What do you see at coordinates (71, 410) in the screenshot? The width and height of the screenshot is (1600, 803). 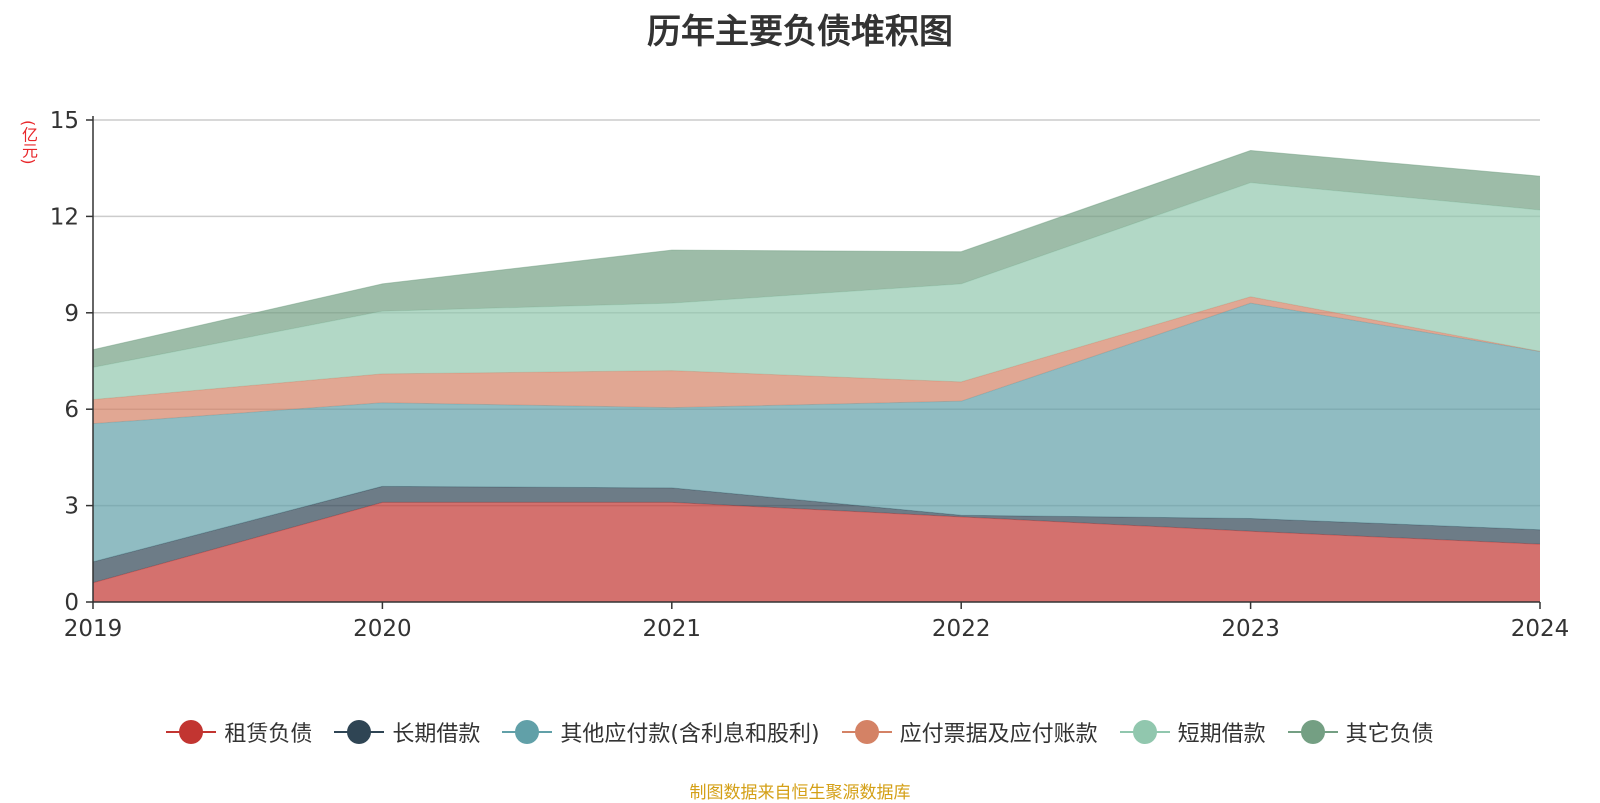 I see `y-tick-label: 6` at bounding box center [71, 410].